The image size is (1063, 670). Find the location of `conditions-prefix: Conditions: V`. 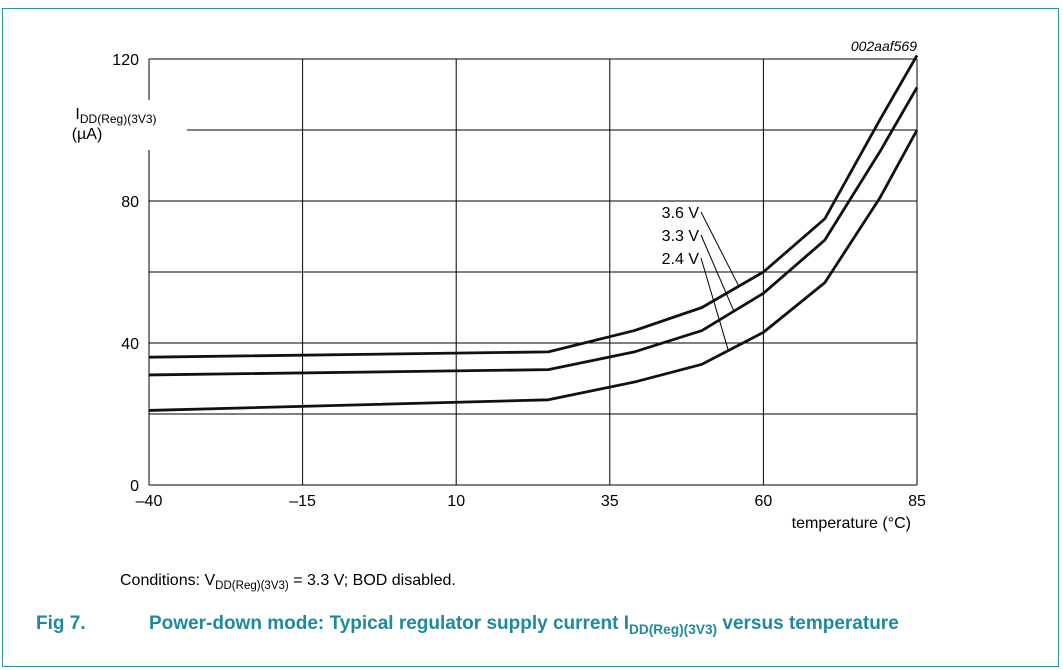

conditions-prefix: Conditions: V is located at coordinates (168, 580).